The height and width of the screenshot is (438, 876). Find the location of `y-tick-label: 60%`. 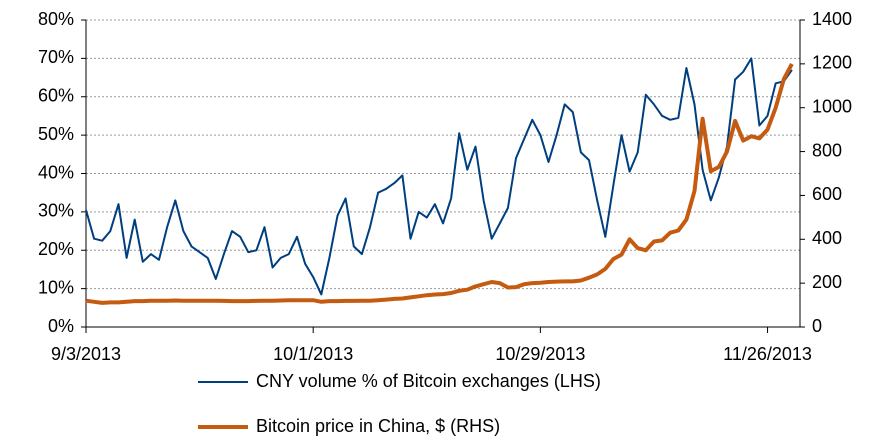

y-tick-label: 60% is located at coordinates (56, 96).